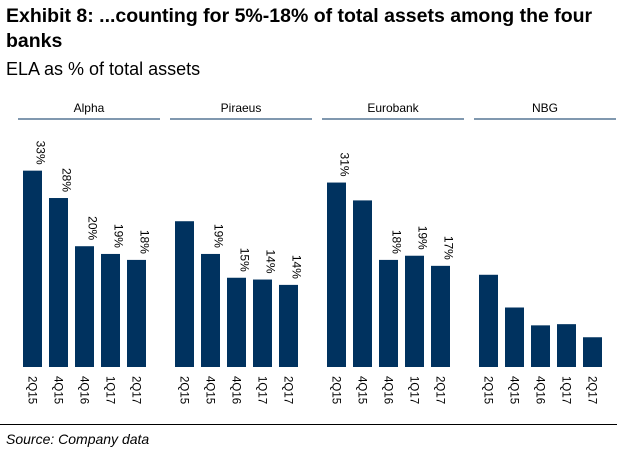  What do you see at coordinates (362, 283) in the screenshot?
I see `bar-eurobank-4q15` at bounding box center [362, 283].